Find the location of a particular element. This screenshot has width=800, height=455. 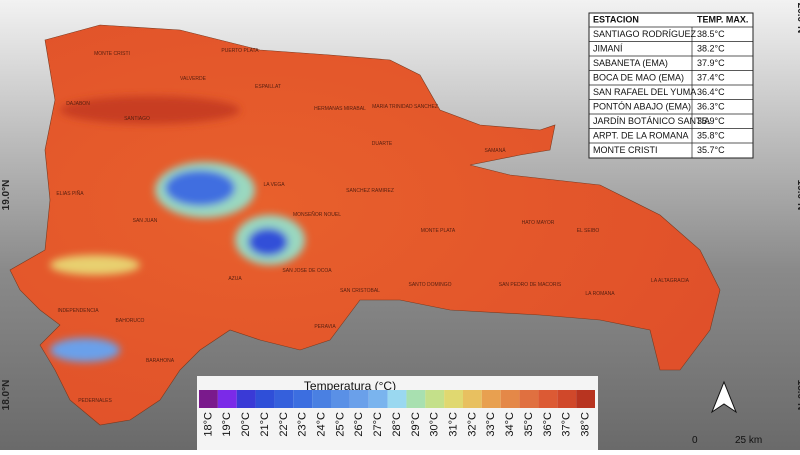

station-temp: 35.7°C is located at coordinates (711, 150).